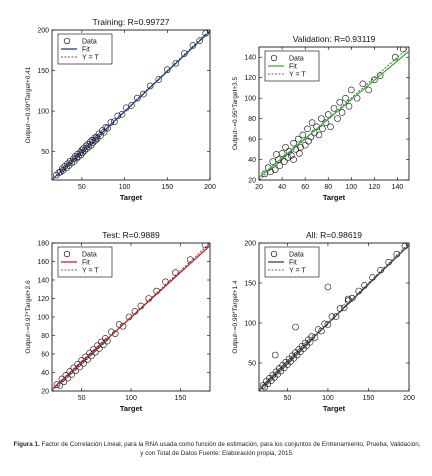  Describe the element at coordinates (26, 444) in the screenshot. I see `caption-lead: Figura 1.` at that location.